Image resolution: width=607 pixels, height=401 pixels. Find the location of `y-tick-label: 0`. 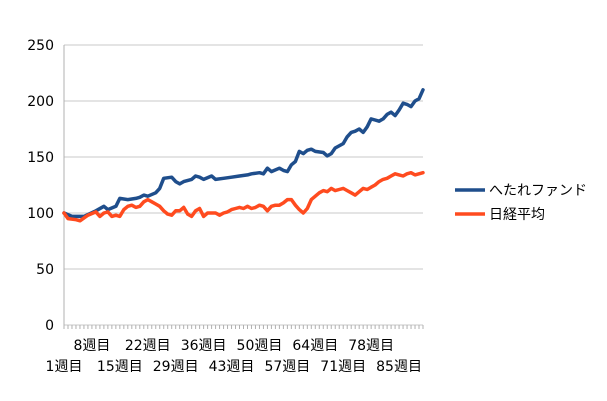

y-tick-label: 0 is located at coordinates (49, 326).